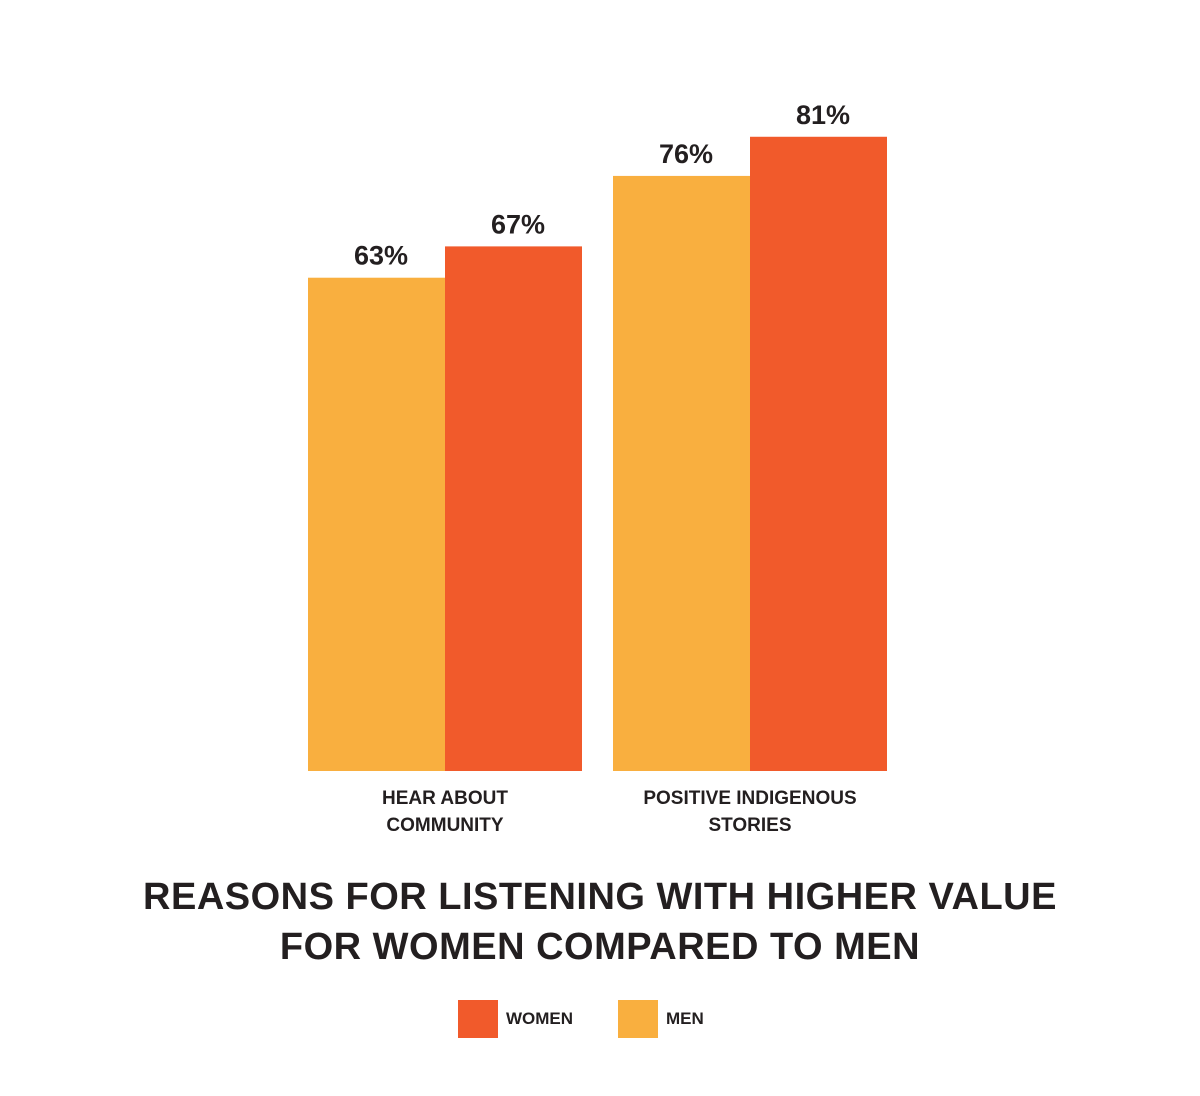  I want to click on category-label-2-line-1: POSITIVE INDIGENOUS, so click(749, 798).